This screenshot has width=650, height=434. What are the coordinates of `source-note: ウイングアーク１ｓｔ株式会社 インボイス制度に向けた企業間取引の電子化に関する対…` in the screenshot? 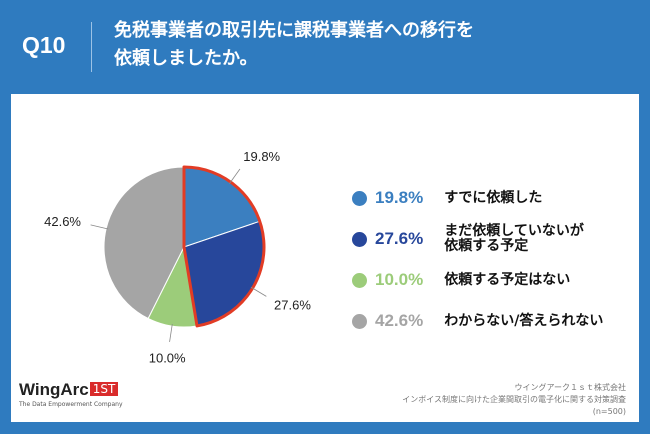 It's located at (461, 400).